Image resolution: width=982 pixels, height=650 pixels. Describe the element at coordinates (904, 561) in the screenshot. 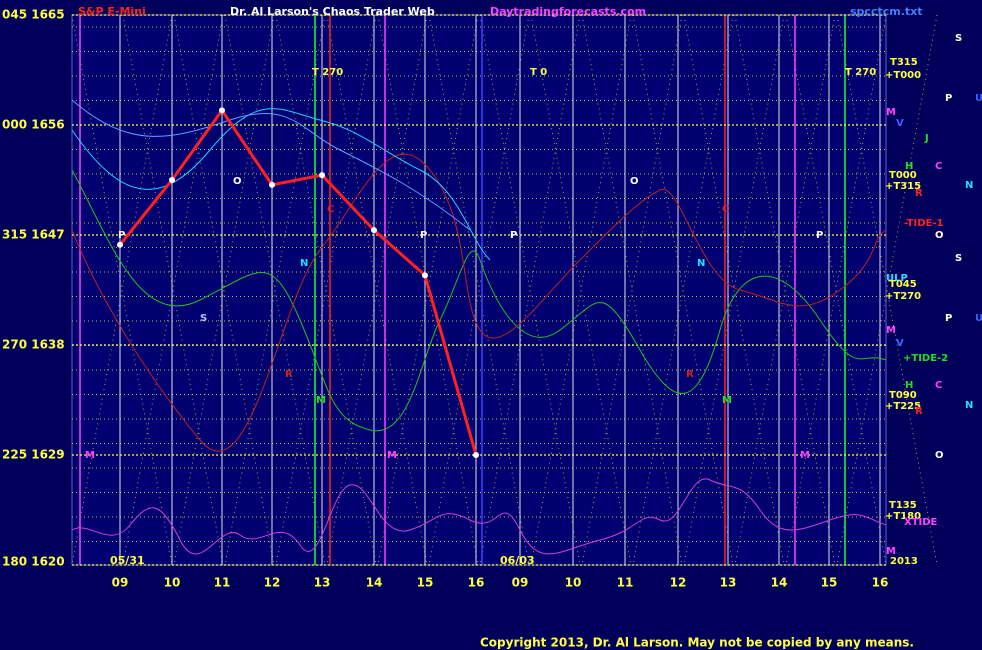

I see `annotation: 2013` at that location.